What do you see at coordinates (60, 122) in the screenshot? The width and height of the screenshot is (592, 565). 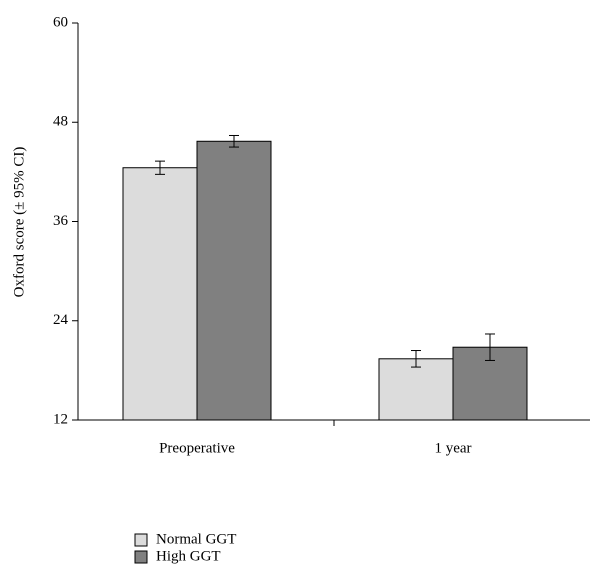 I see `y-tick-label: 48` at bounding box center [60, 122].